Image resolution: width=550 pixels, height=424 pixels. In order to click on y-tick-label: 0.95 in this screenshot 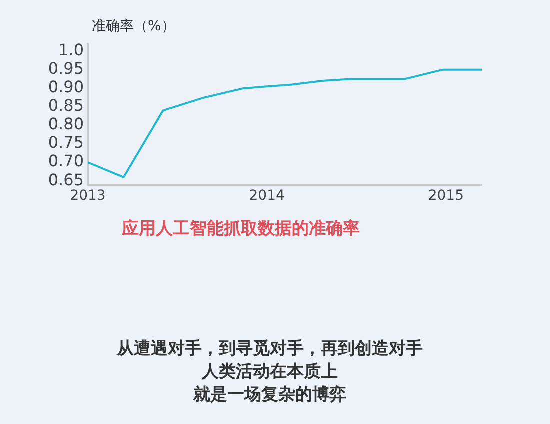, I will do `click(66, 68)`.